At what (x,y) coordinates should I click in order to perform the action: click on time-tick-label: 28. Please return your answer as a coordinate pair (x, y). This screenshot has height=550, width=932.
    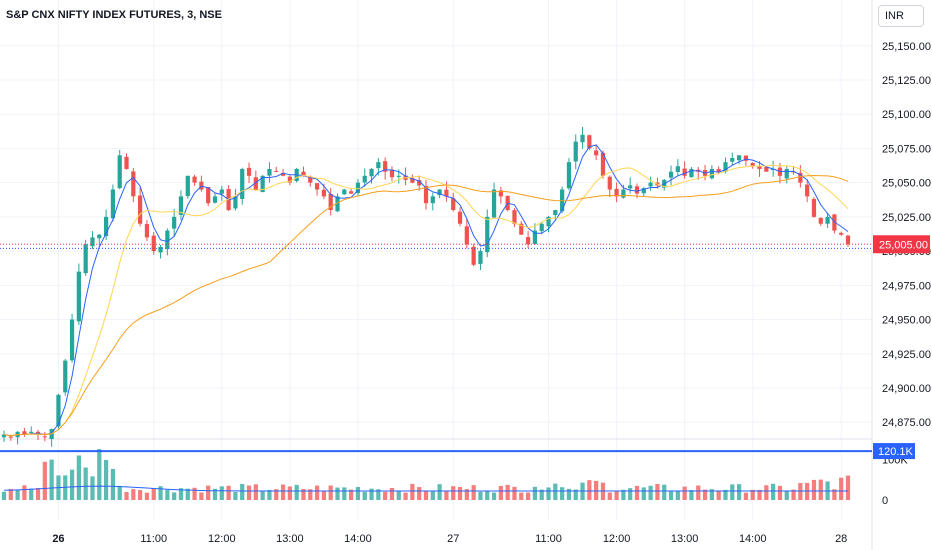
    Looking at the image, I should click on (841, 539).